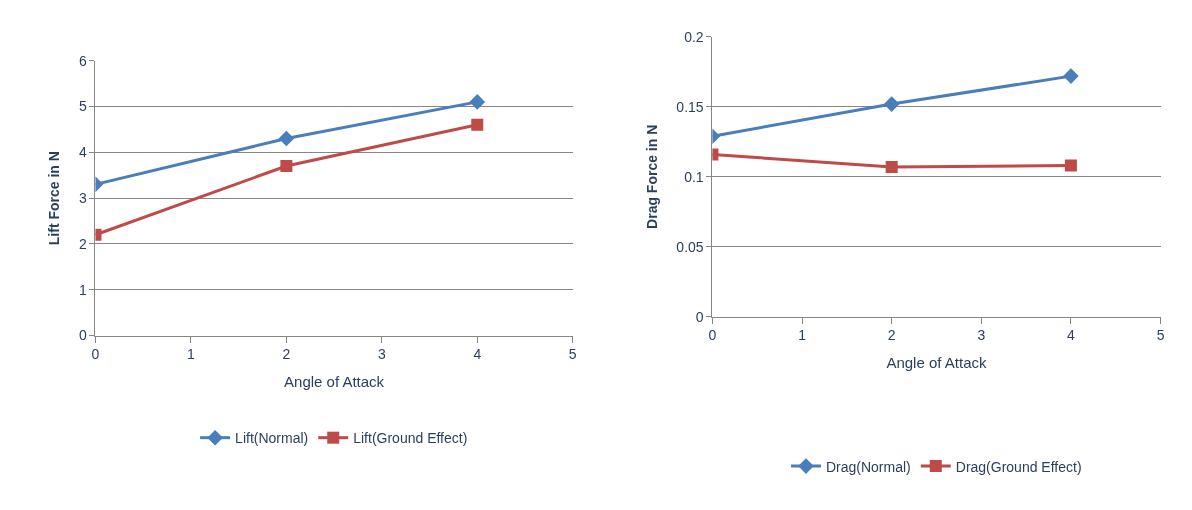 This screenshot has height=510, width=1192. What do you see at coordinates (272, 438) in the screenshot?
I see `legend-label: Lift(Normal)` at bounding box center [272, 438].